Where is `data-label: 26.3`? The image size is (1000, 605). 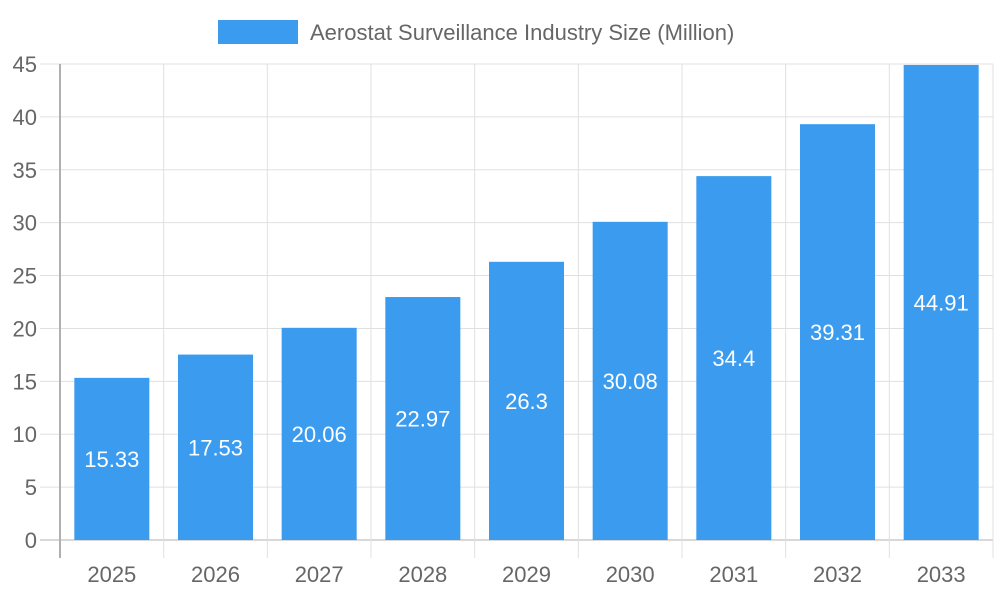
data-label: 26.3 is located at coordinates (526, 401).